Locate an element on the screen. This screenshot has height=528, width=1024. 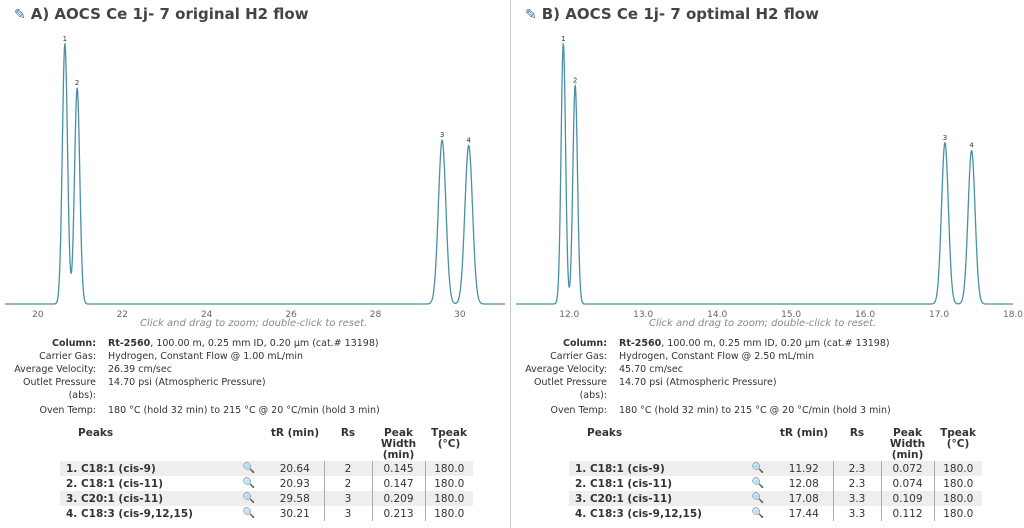
table-row: 3. C20:1 (cis-11) 🔍 17.08 3.3 0.109 180.0 is located at coordinates (775, 498).